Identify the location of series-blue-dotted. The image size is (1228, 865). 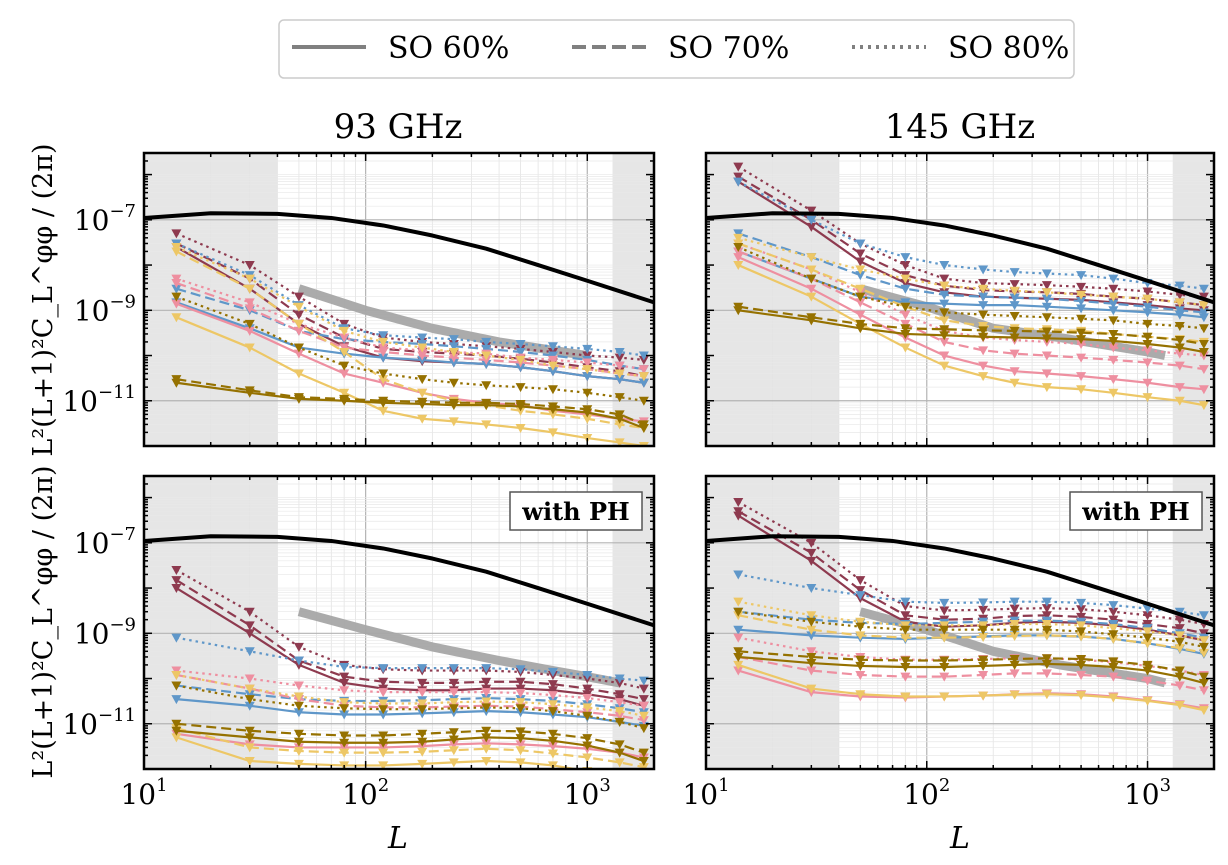
(971, 235).